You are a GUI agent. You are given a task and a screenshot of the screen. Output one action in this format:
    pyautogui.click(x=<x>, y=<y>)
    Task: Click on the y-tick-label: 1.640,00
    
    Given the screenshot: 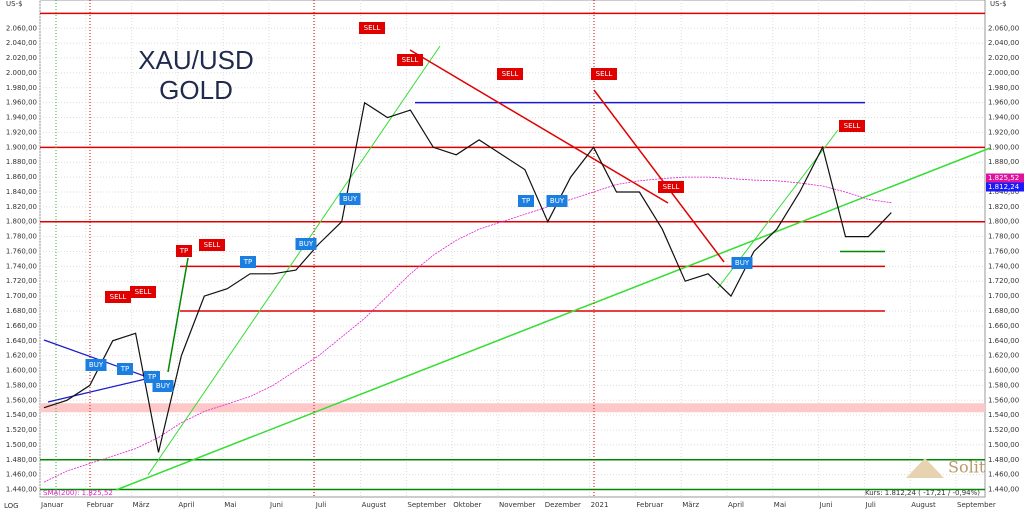 What is the action you would take?
    pyautogui.click(x=21, y=341)
    